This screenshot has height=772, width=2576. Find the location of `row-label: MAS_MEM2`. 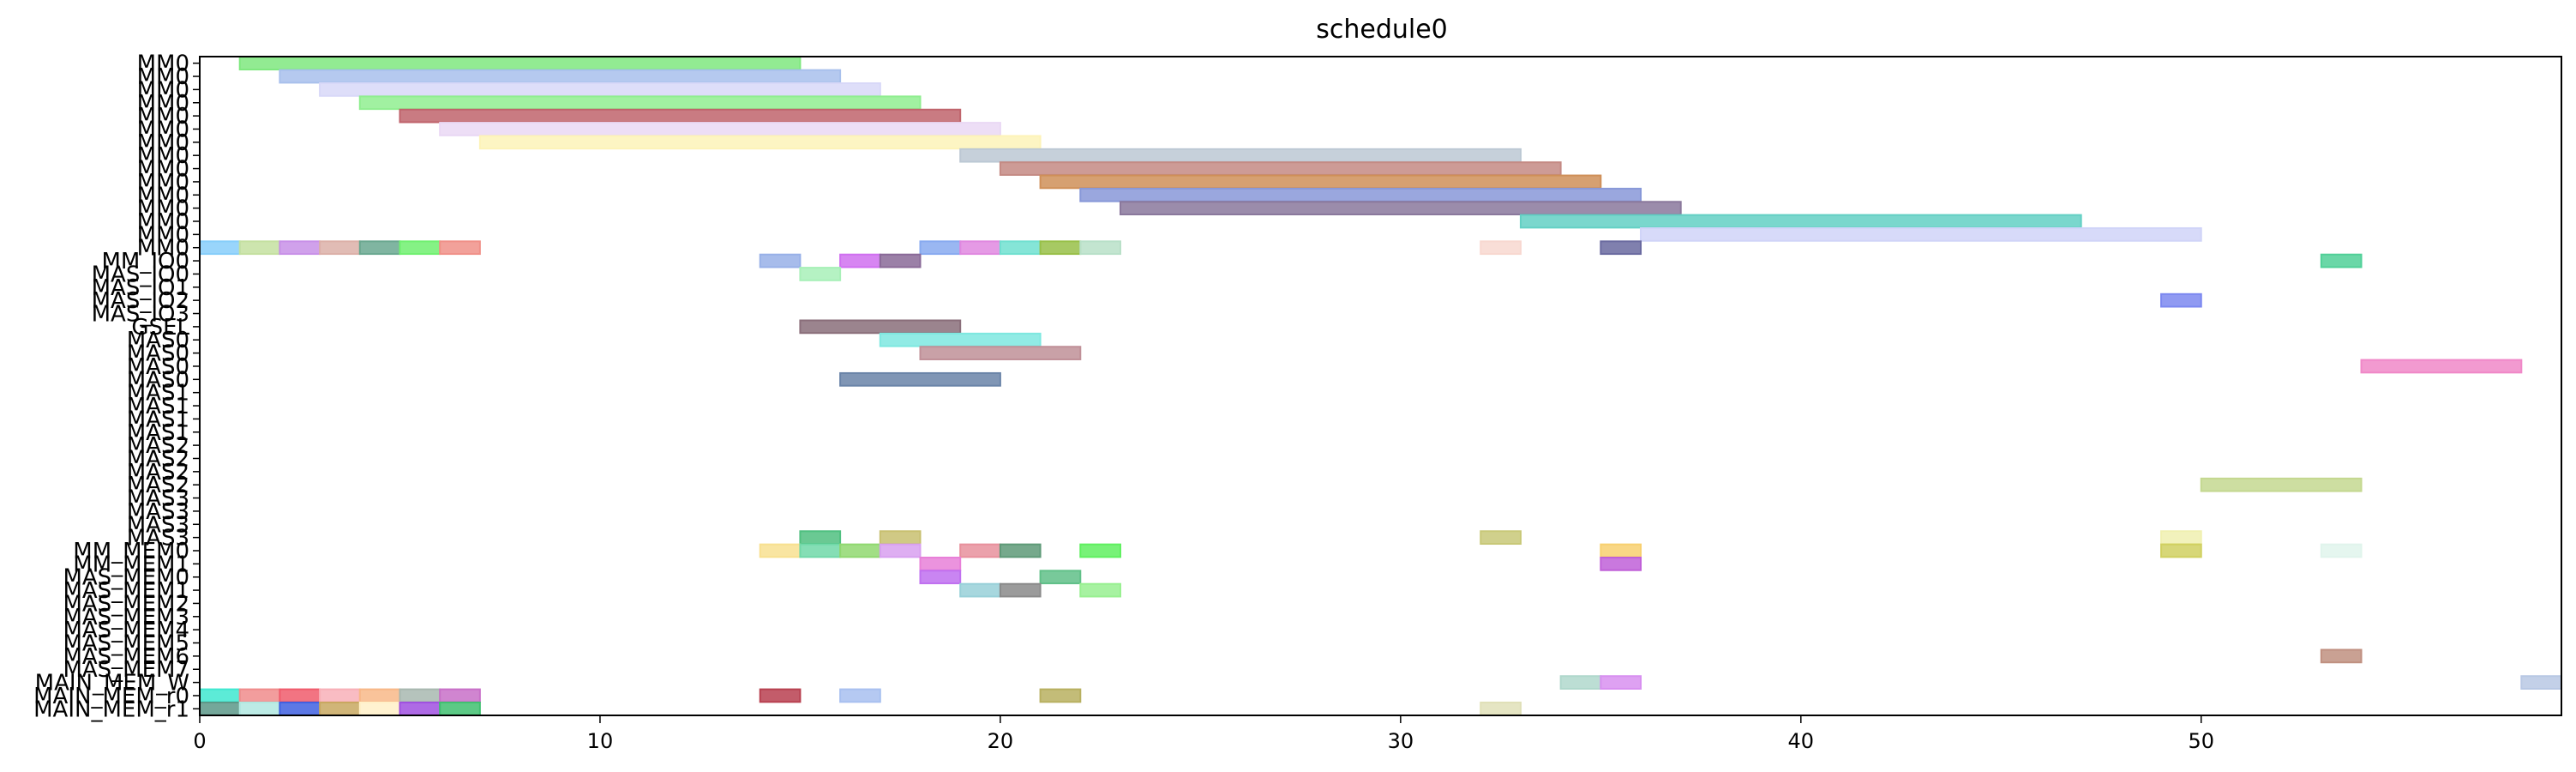

row-label: MAS_MEM2 is located at coordinates (126, 604).